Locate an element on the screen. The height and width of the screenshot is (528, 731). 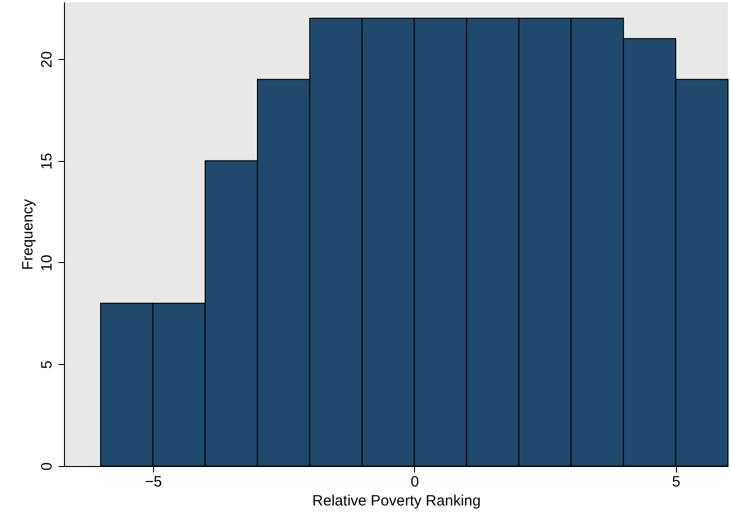
y-tick-label: 15 is located at coordinates (47, 161).